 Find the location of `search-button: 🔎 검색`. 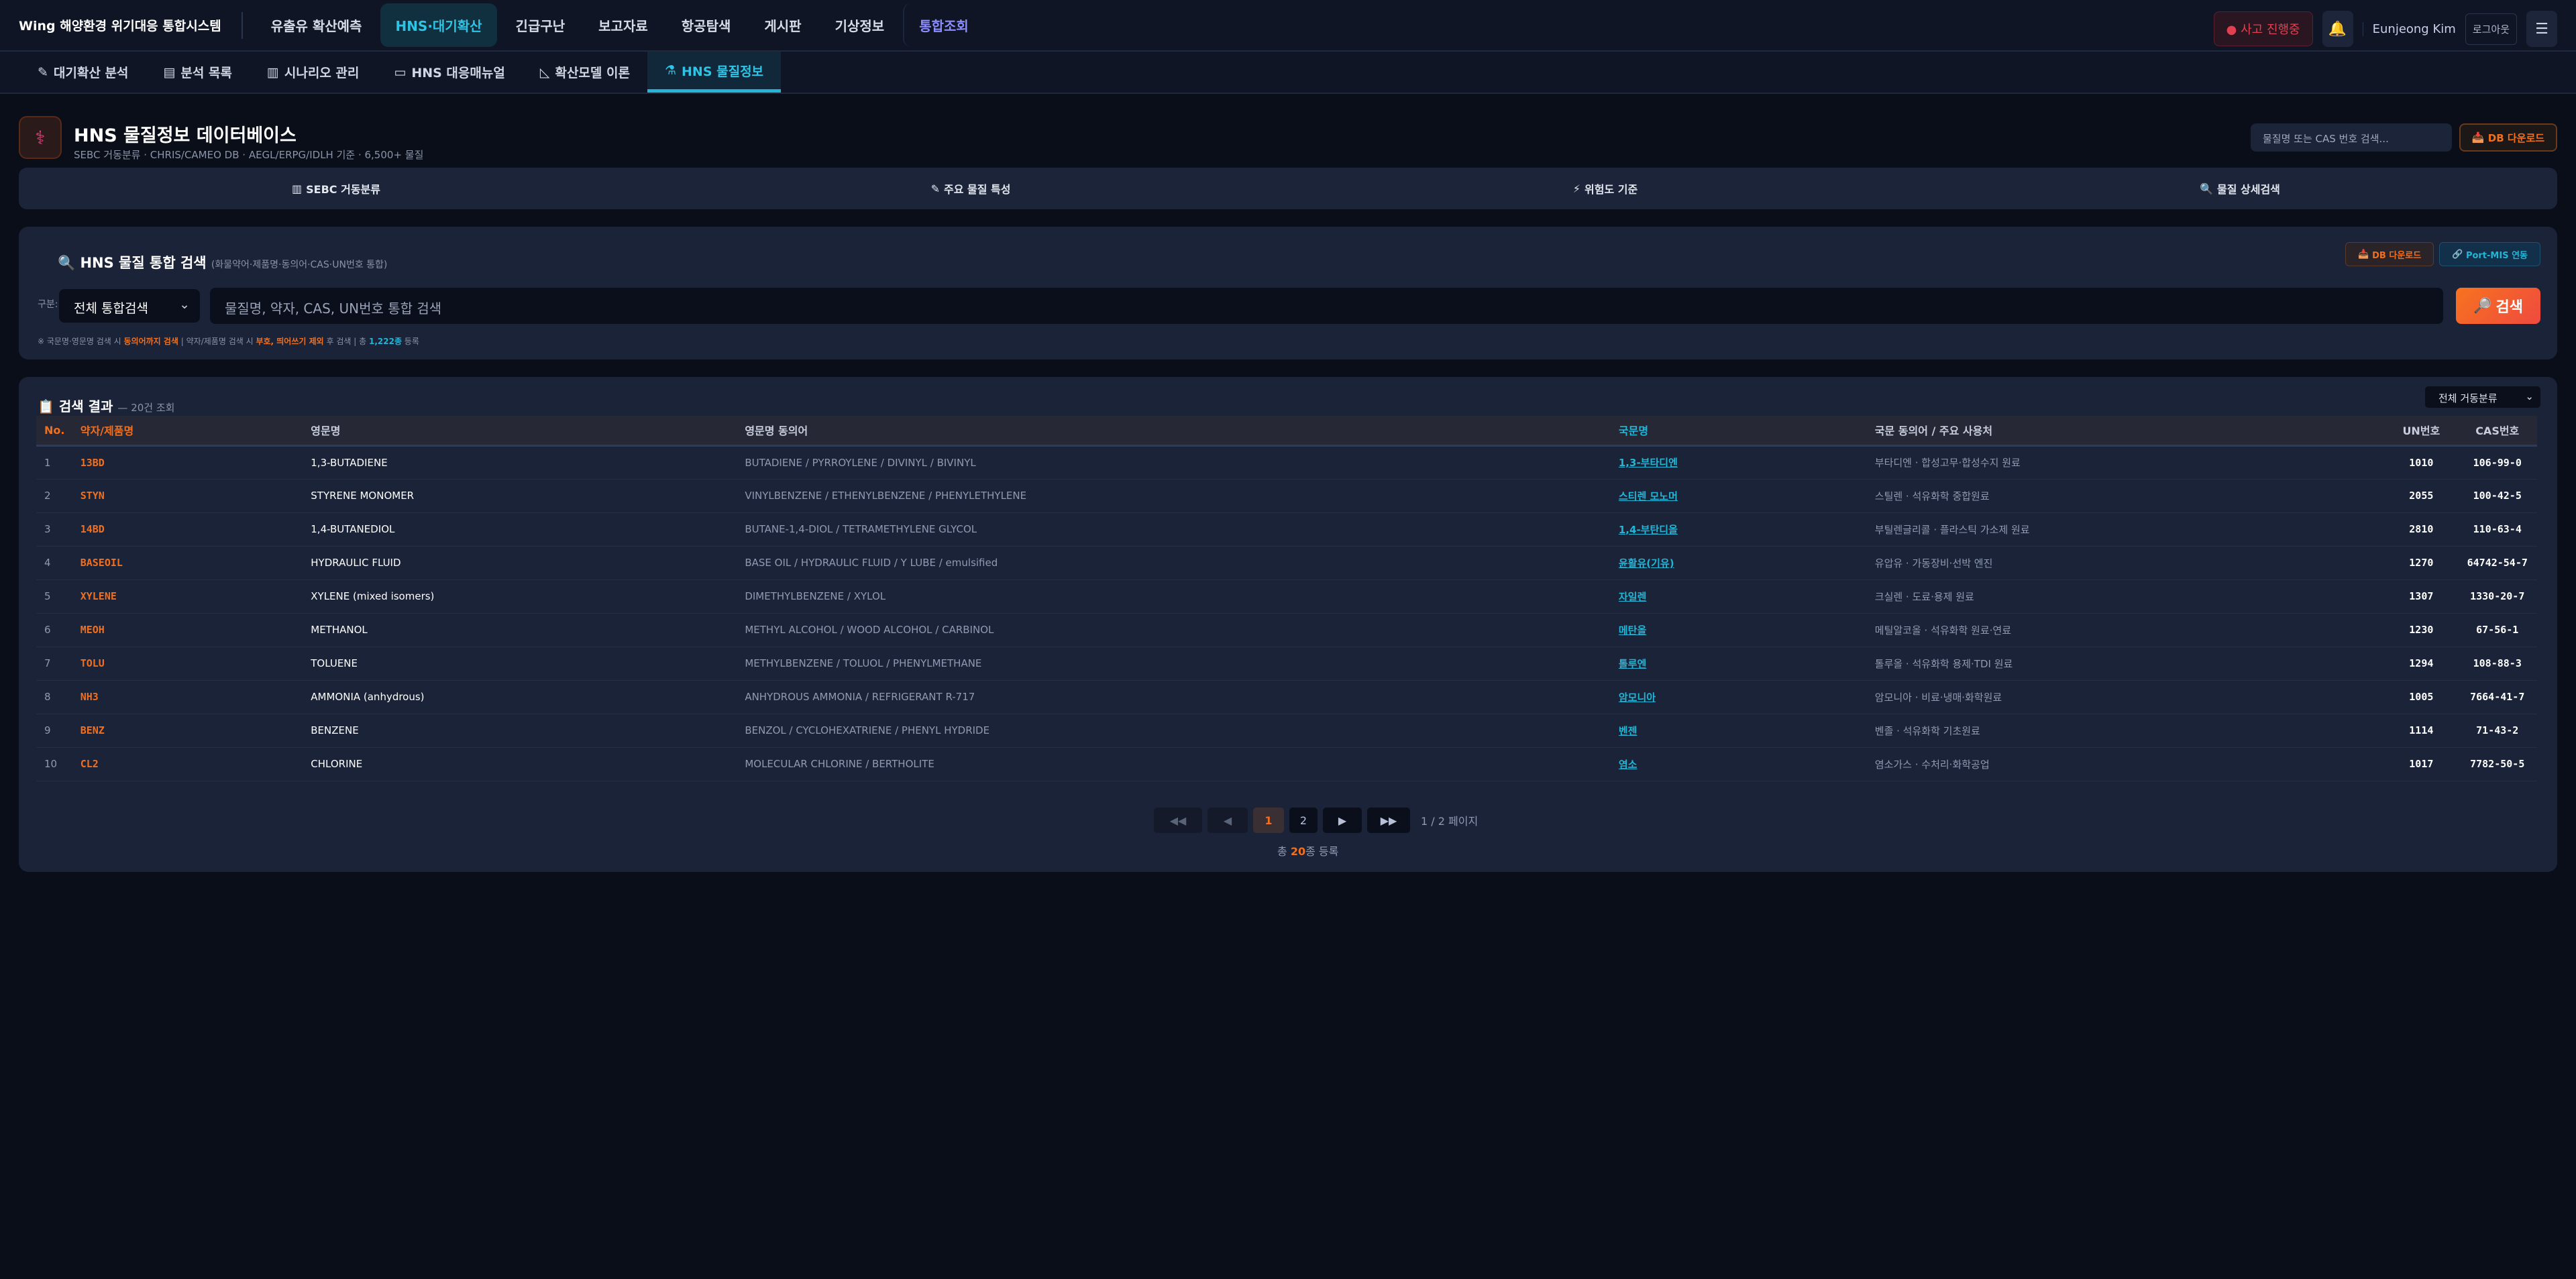

search-button: 🔎 검색 is located at coordinates (2498, 306).